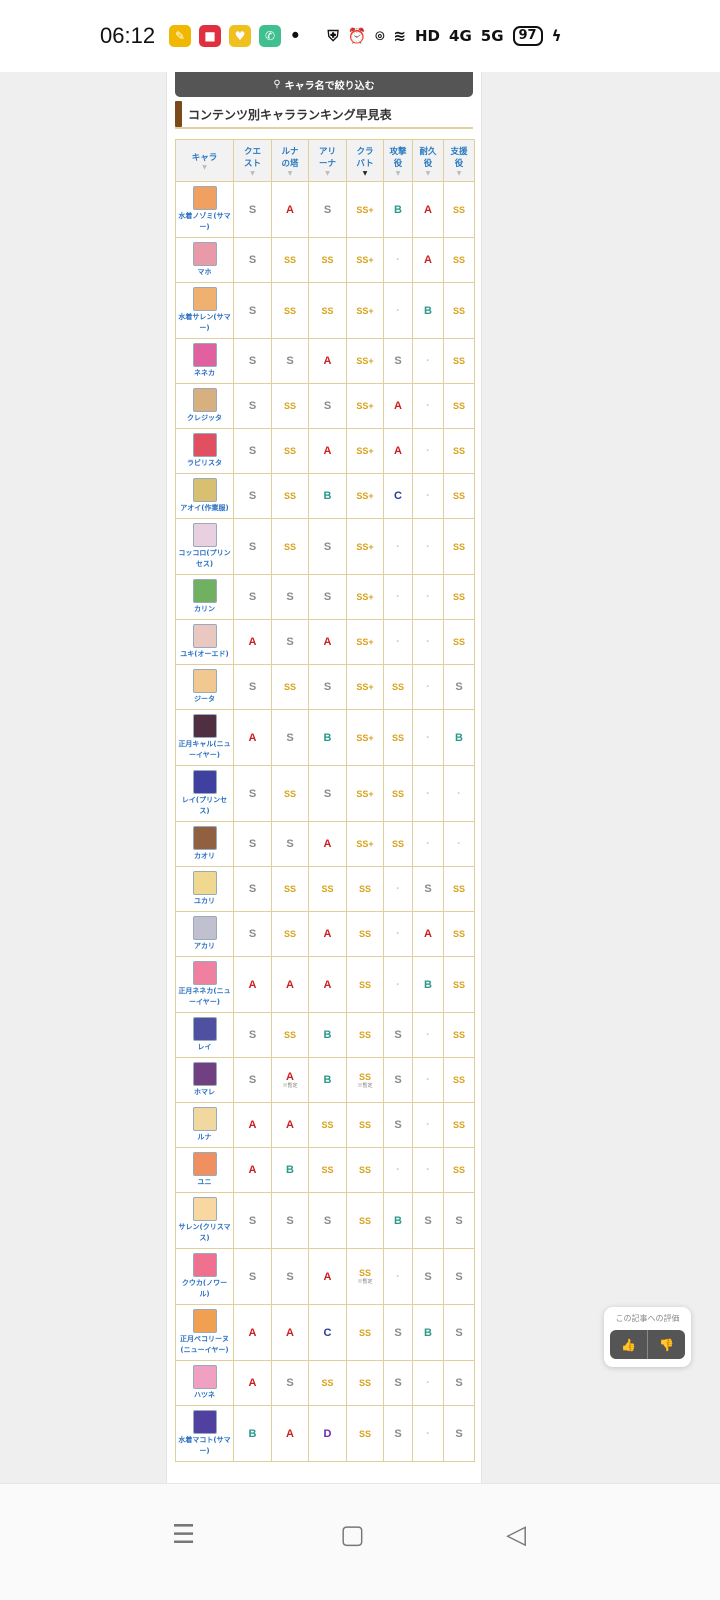  Describe the element at coordinates (204, 749) in the screenshot. I see `character-name-link: 正月キャル(ニューイヤー)` at that location.